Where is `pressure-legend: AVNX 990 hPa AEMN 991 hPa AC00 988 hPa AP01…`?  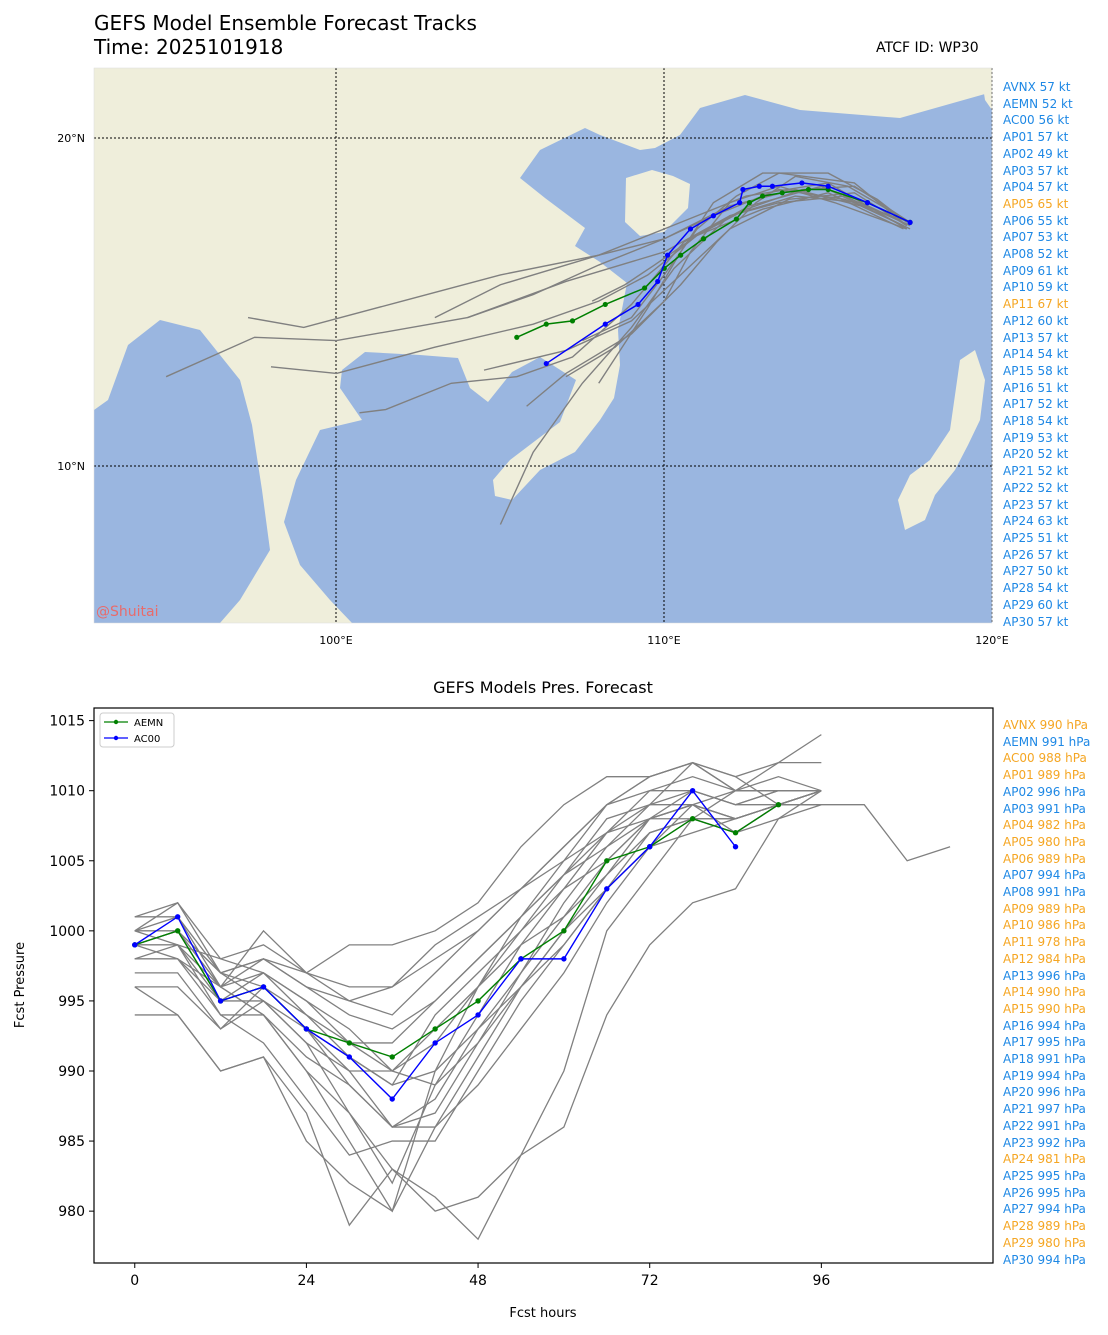
pressure-legend: AVNX 990 hPa AEMN 991 hPa AC00 988 hPa AP01… is located at coordinates (1046, 992).